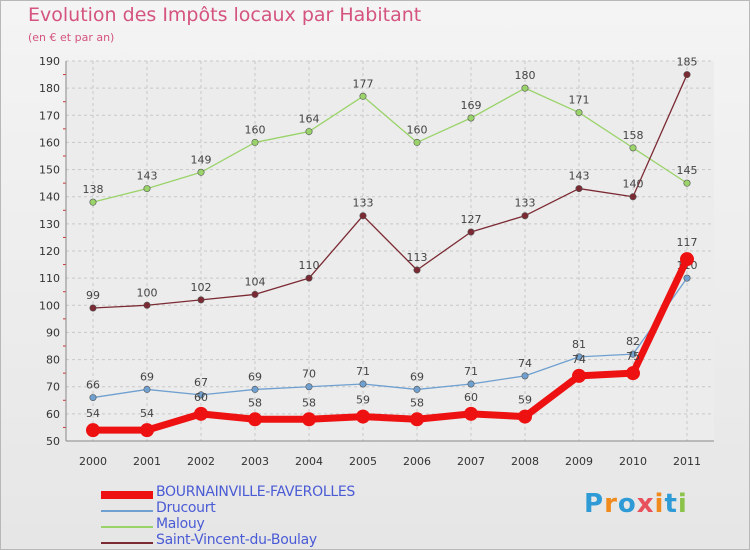  I want to click on y-tick-label: 60, so click(53, 414).